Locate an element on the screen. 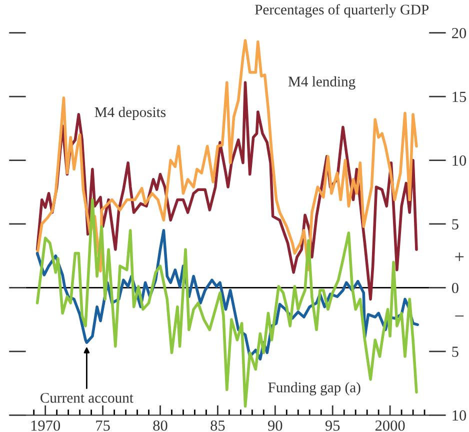  series-label: Funding gap (a) is located at coordinates (314, 389).